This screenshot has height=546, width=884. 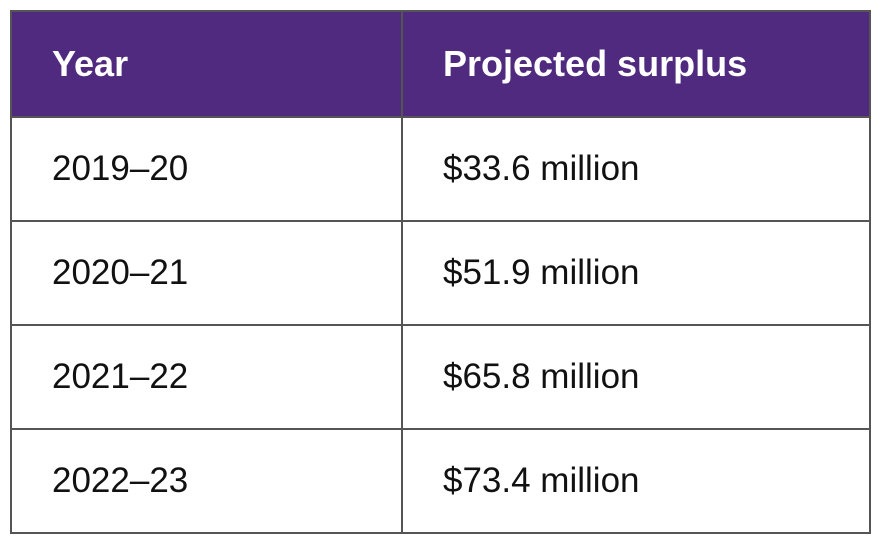 I want to click on year-cell: 2020–21, so click(x=206, y=273).